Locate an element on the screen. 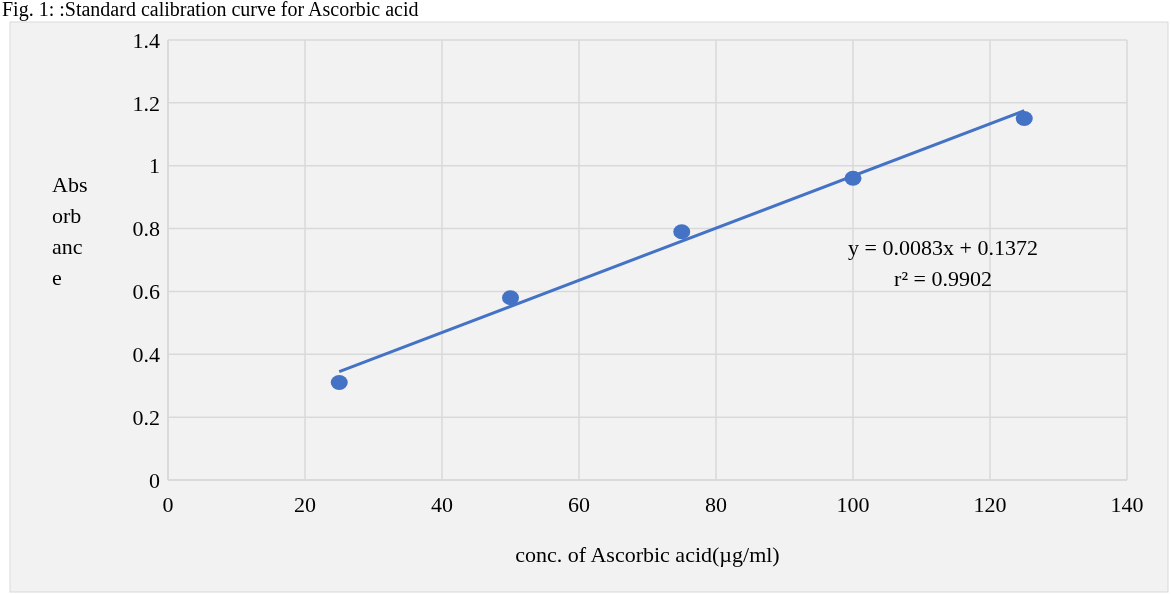 The height and width of the screenshot is (594, 1171). x-tick-label: 120 is located at coordinates (990, 504).